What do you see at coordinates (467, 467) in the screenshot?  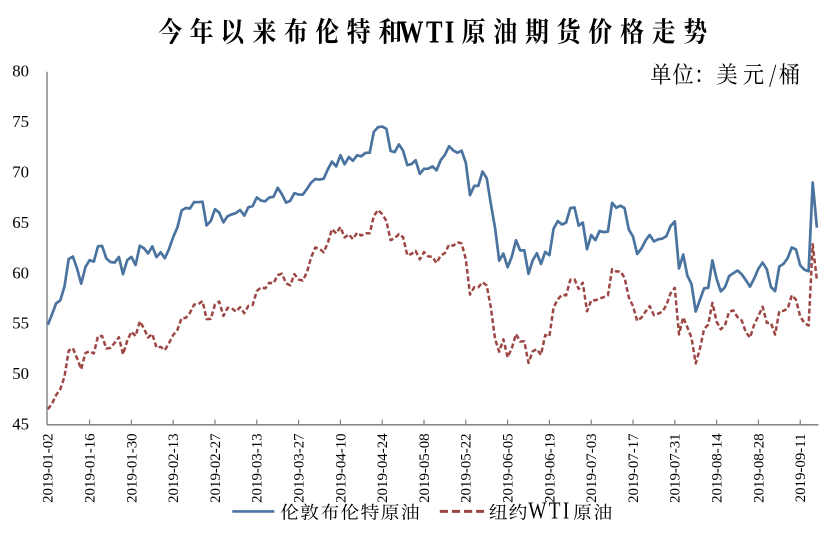 I see `svg-text: 2019-05-22` at bounding box center [467, 467].